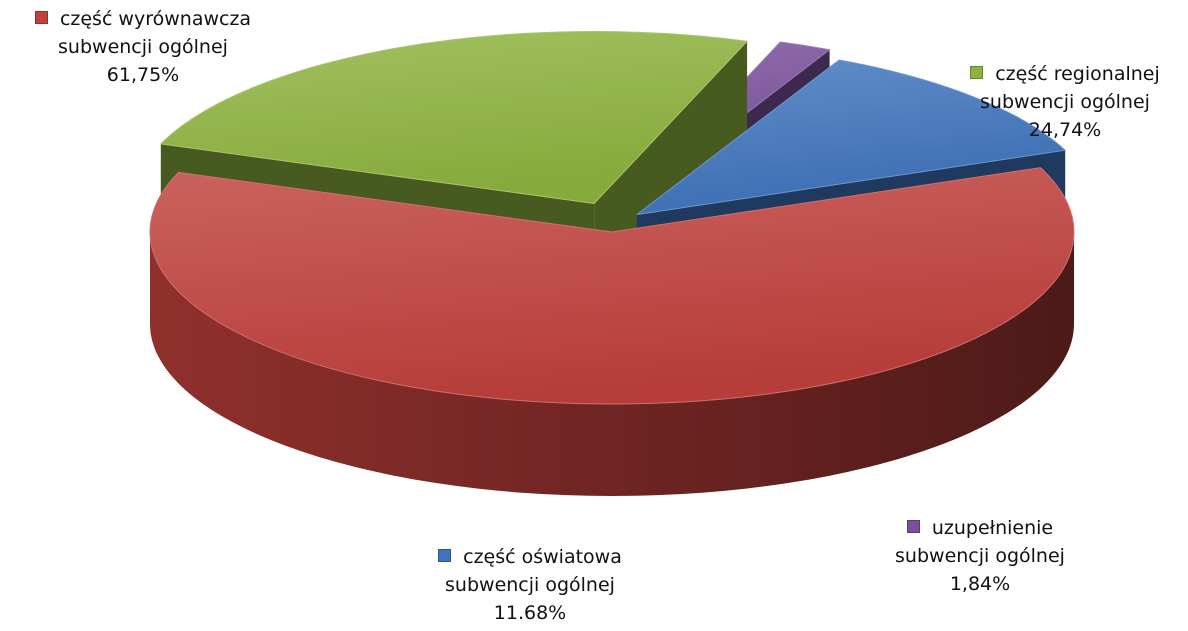 The image size is (1188, 631). I want to click on value-oswiatowa: 11.68%, so click(530, 613).